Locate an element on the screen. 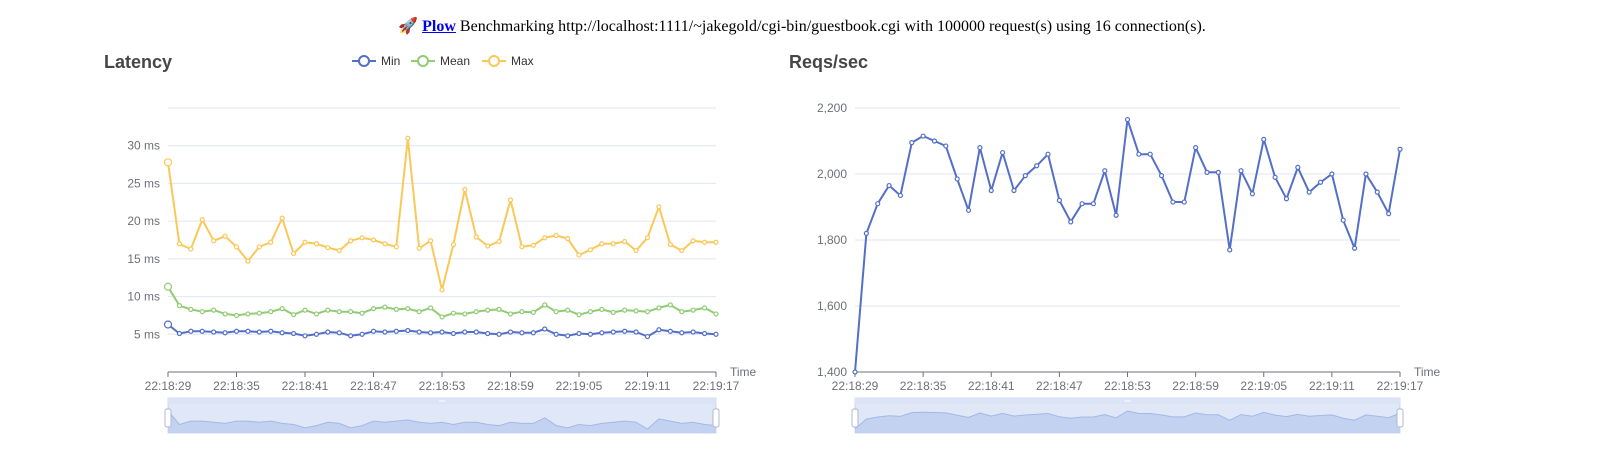 The height and width of the screenshot is (473, 1604). reqs-x-tick-label: 22:18:29 is located at coordinates (855, 386).